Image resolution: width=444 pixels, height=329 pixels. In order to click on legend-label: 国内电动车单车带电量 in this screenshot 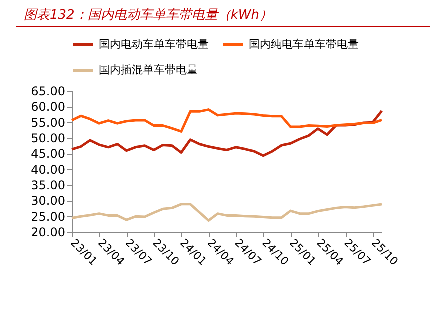, I will do `click(154, 44)`.